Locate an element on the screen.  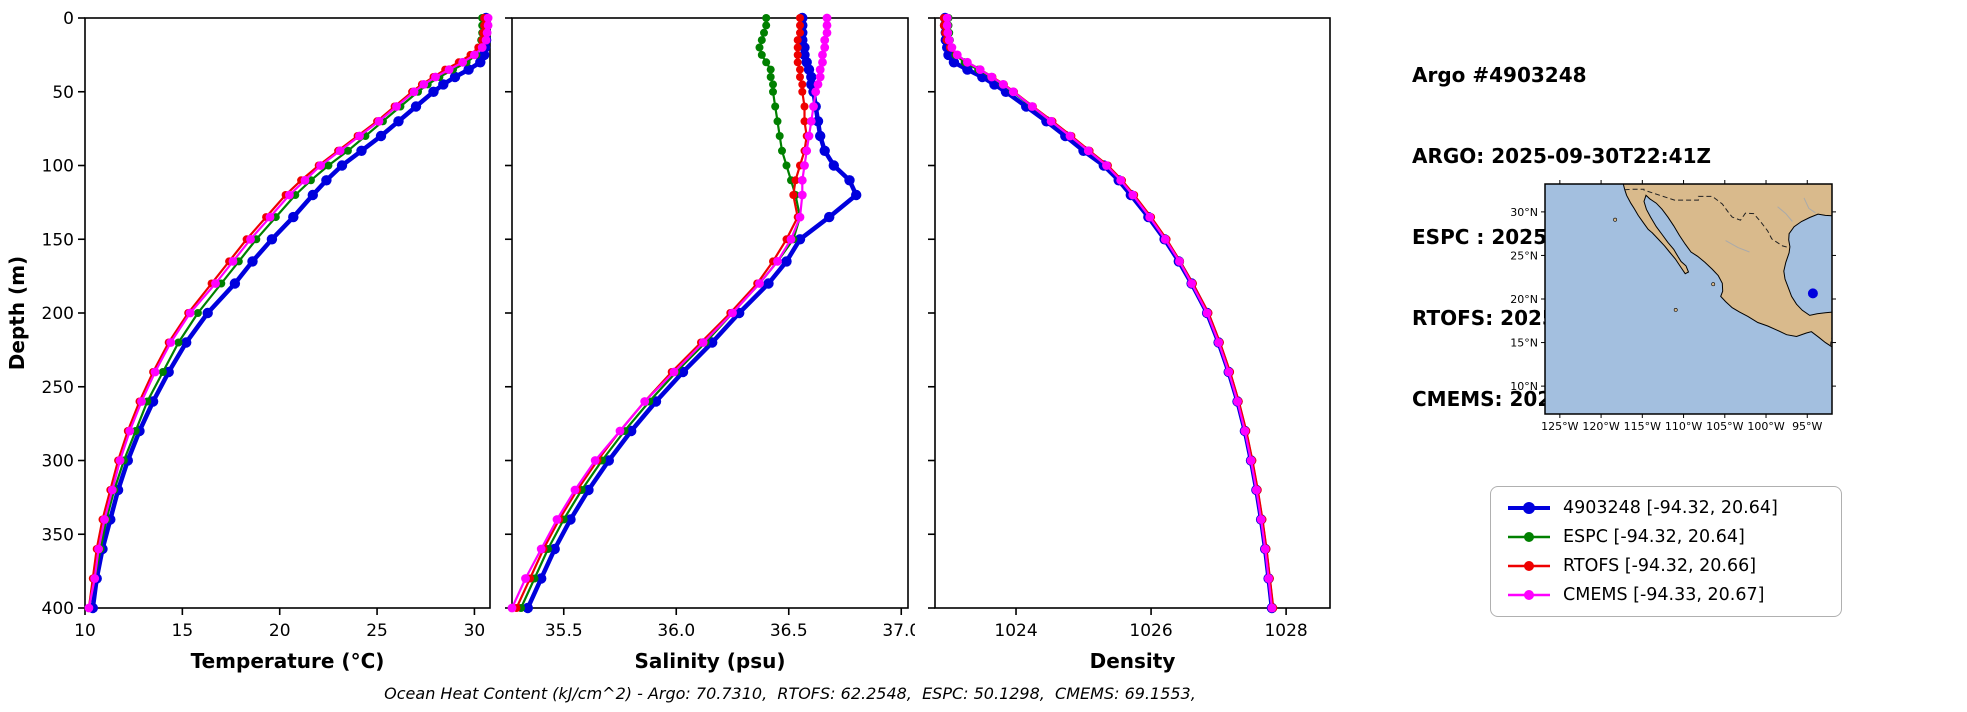
argo-location-marker is located at coordinates (1812, 293).